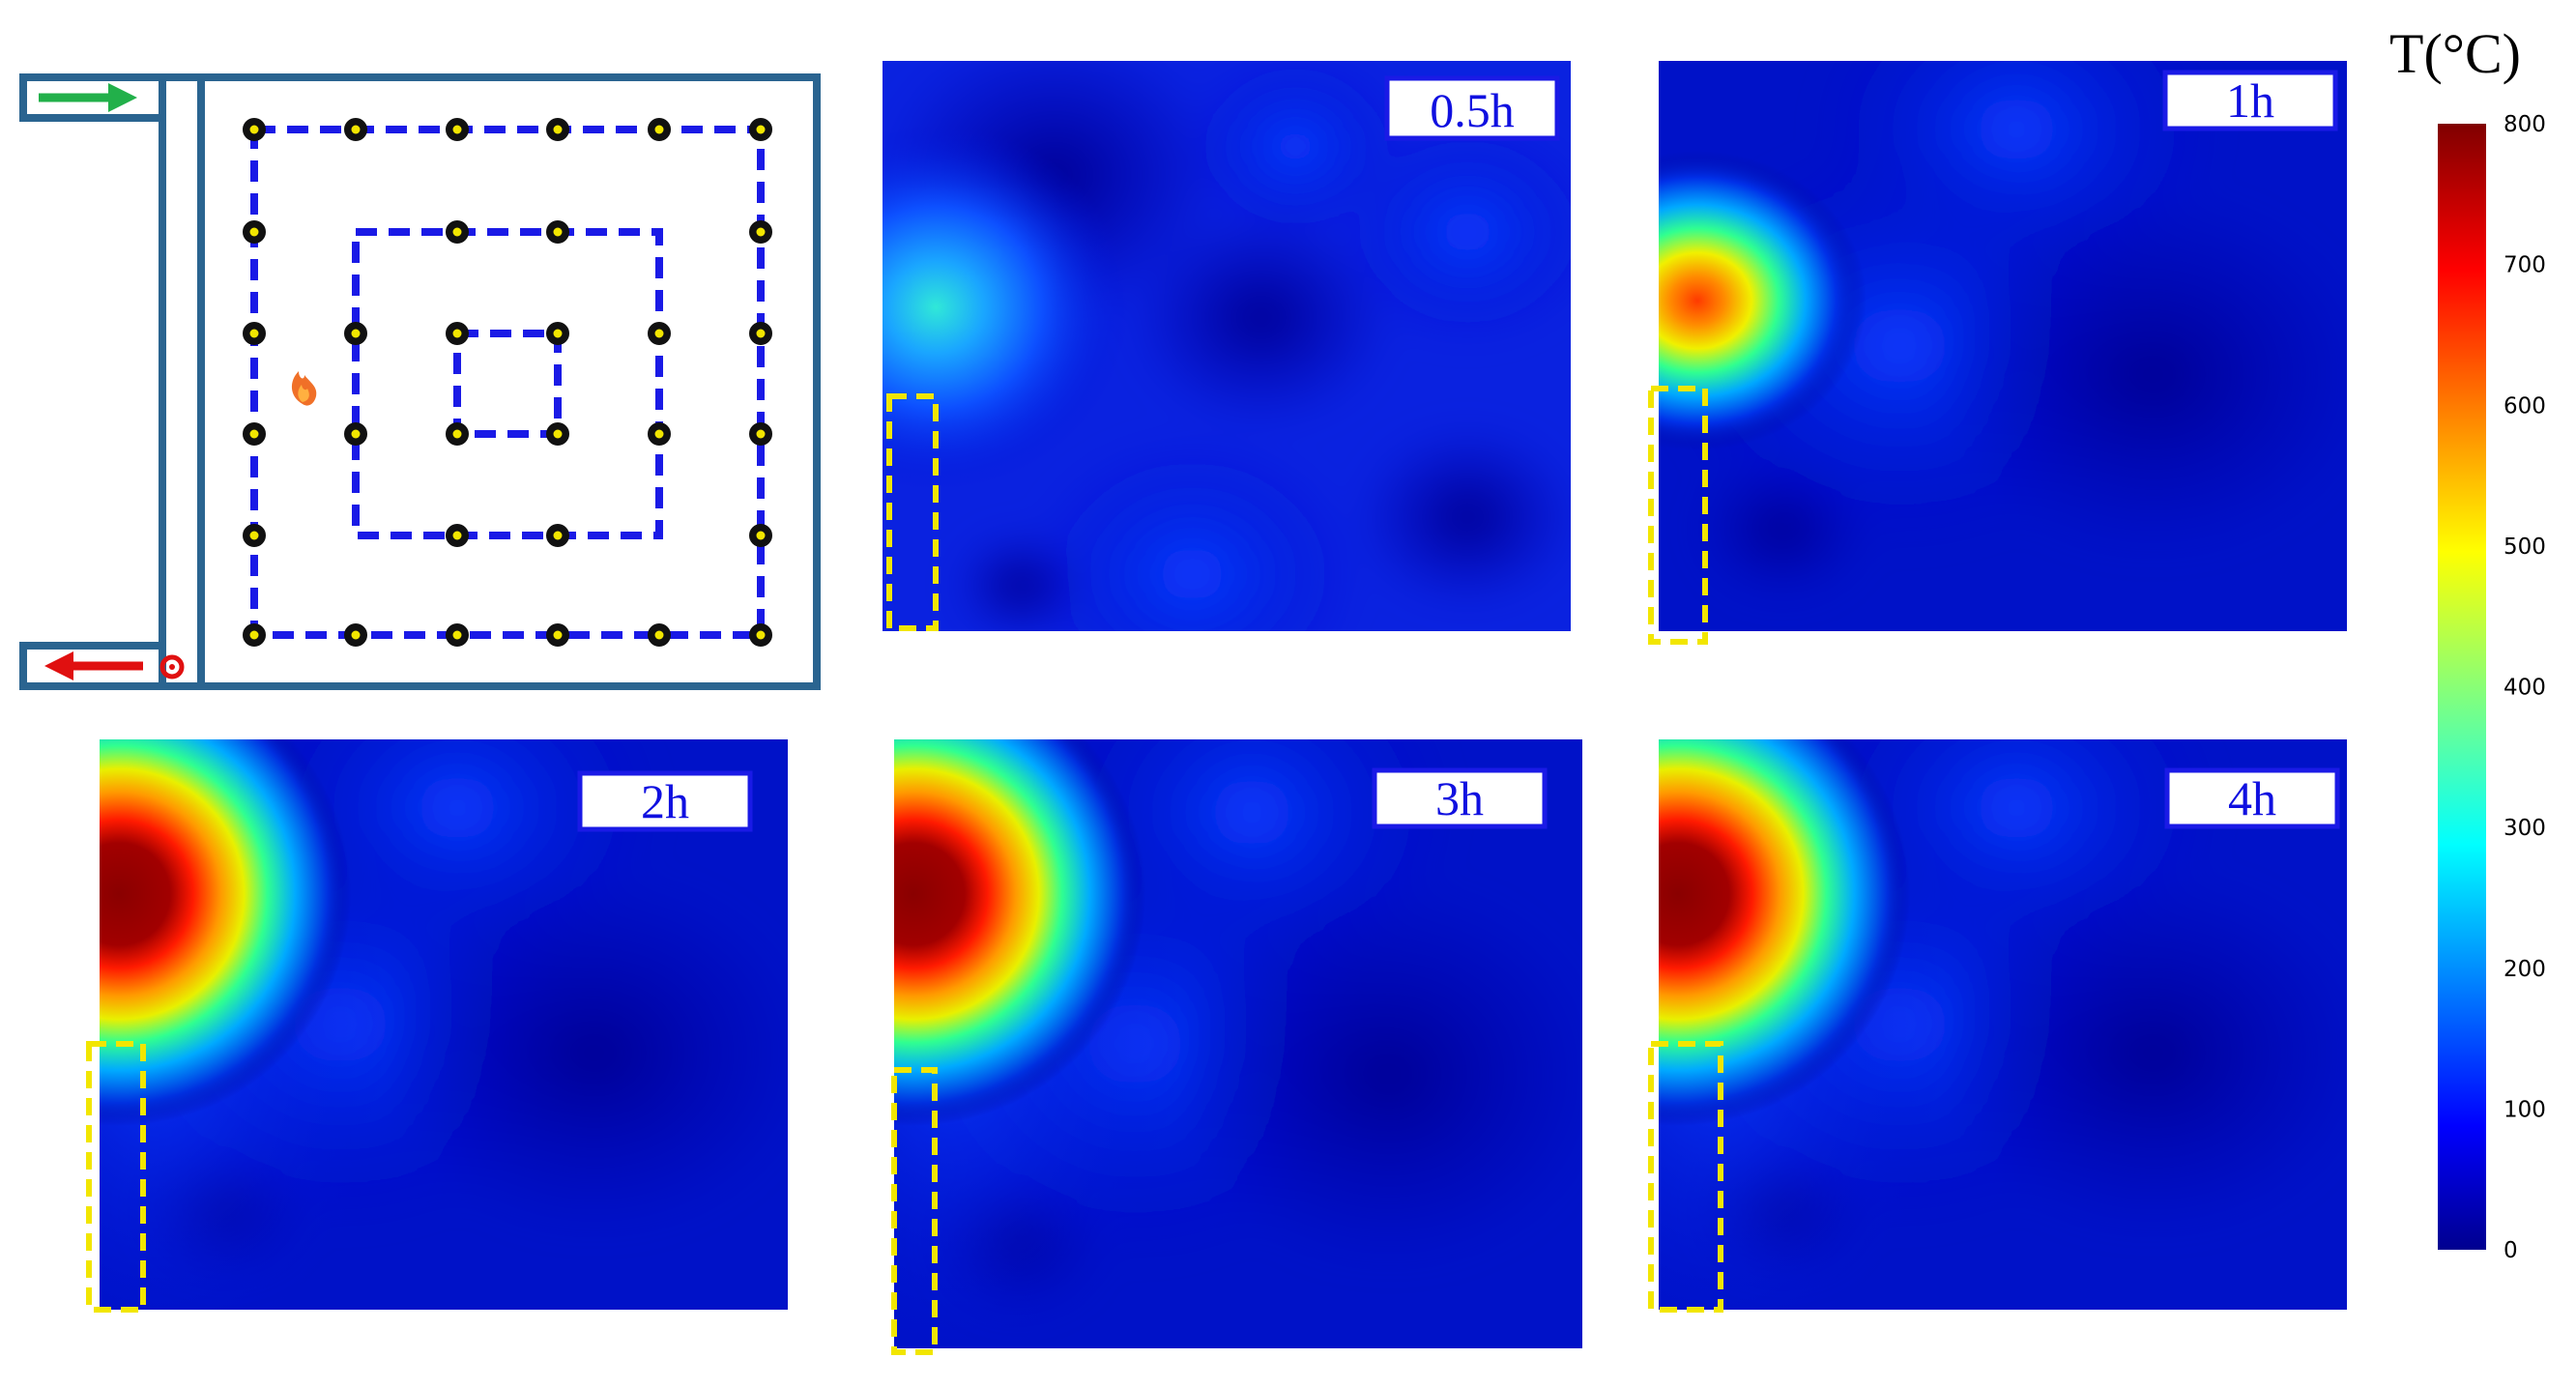  I want to click on outlet-sensor-dot, so click(172, 667).